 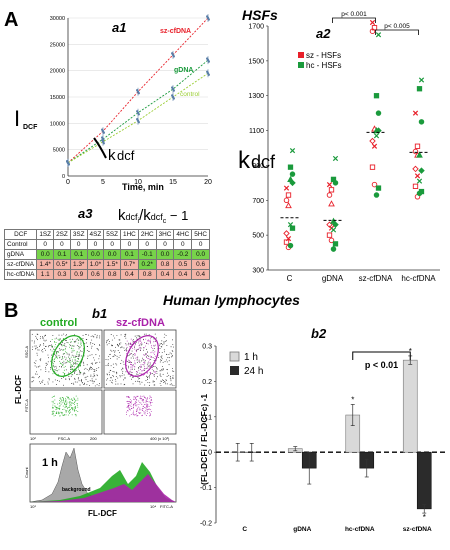 What do you see at coordinates (244, 160) in the screenshot?
I see `a2-ylabel-main: k` at bounding box center [244, 160].